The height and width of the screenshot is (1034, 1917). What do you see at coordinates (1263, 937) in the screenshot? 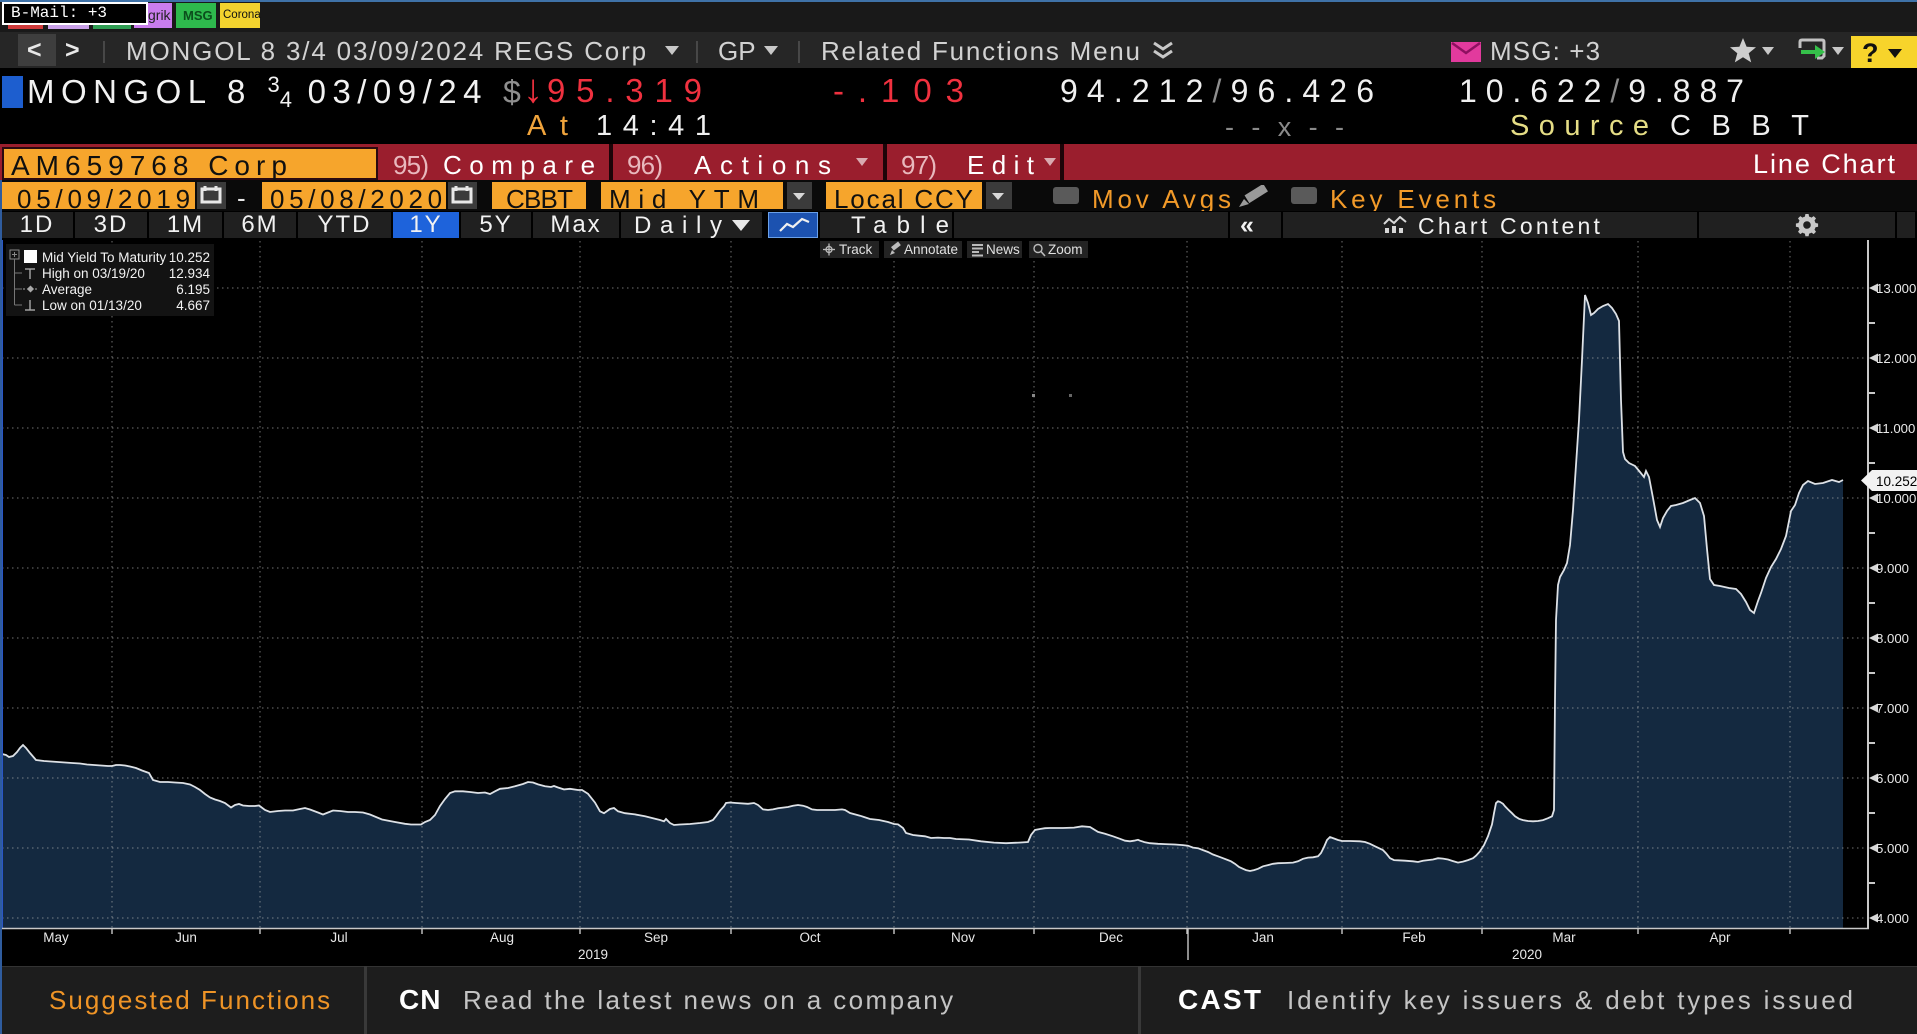
I see `svg-text: Jan` at bounding box center [1263, 937].